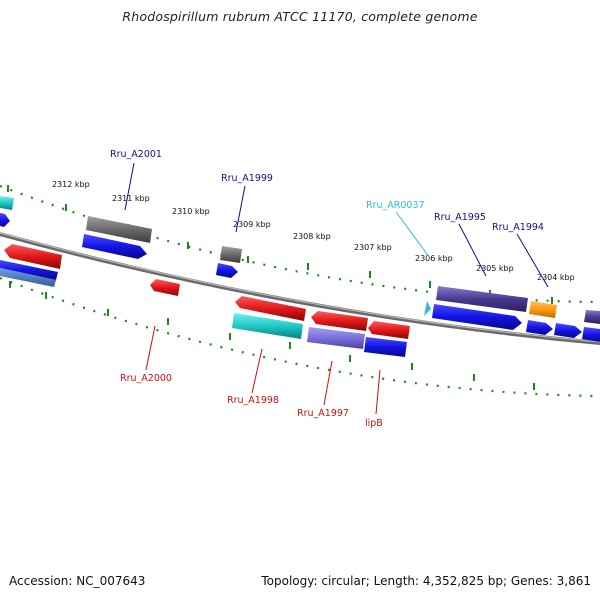 The height and width of the screenshot is (600, 600). Describe the element at coordinates (495, 268) in the screenshot. I see `scale-label: 2305 kbp` at that location.